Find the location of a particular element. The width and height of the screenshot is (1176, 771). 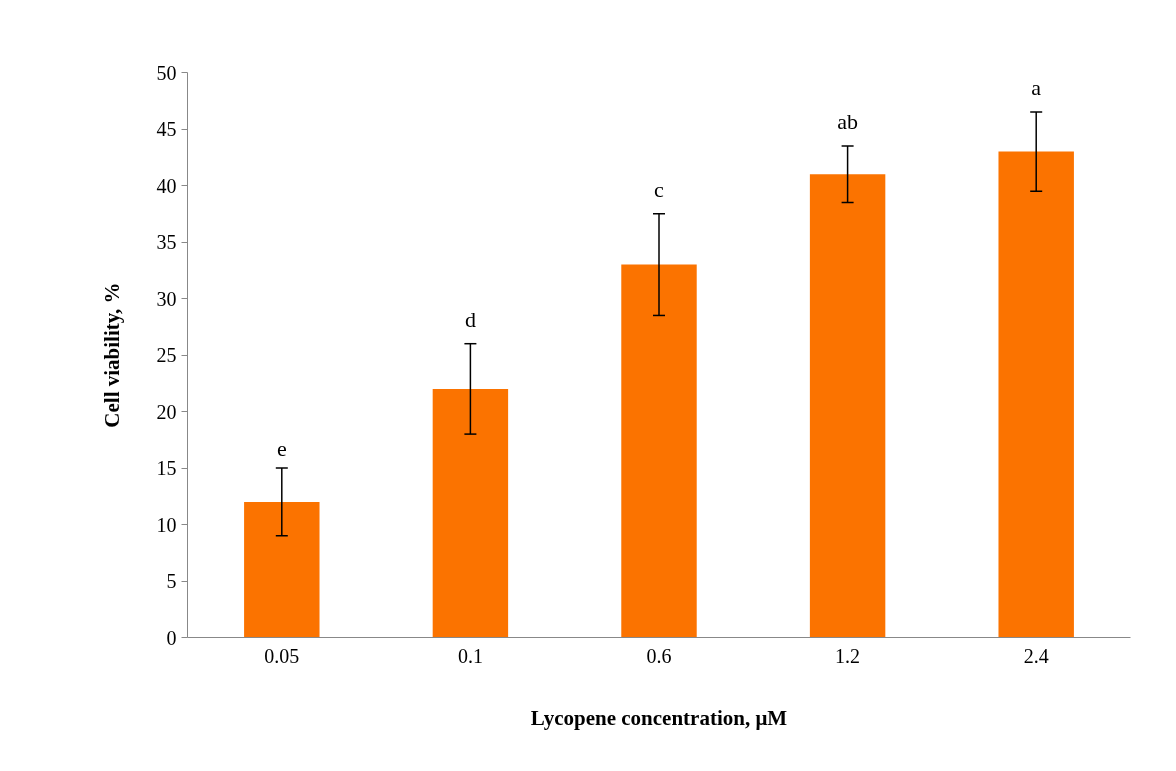

y-axis-title: Cell viability, % is located at coordinates (111, 355).